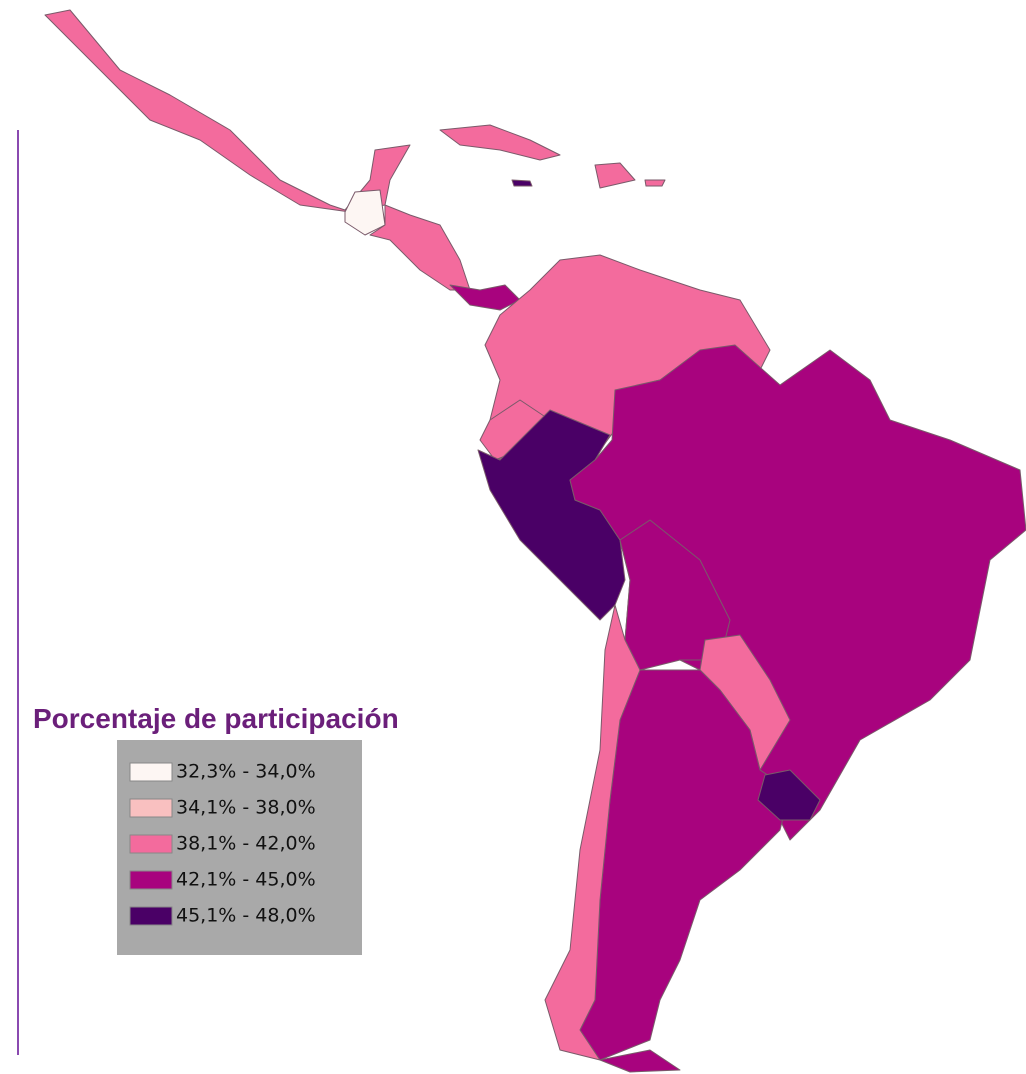 This screenshot has width=1026, height=1074. What do you see at coordinates (500, 142) in the screenshot?
I see `cuba` at bounding box center [500, 142].